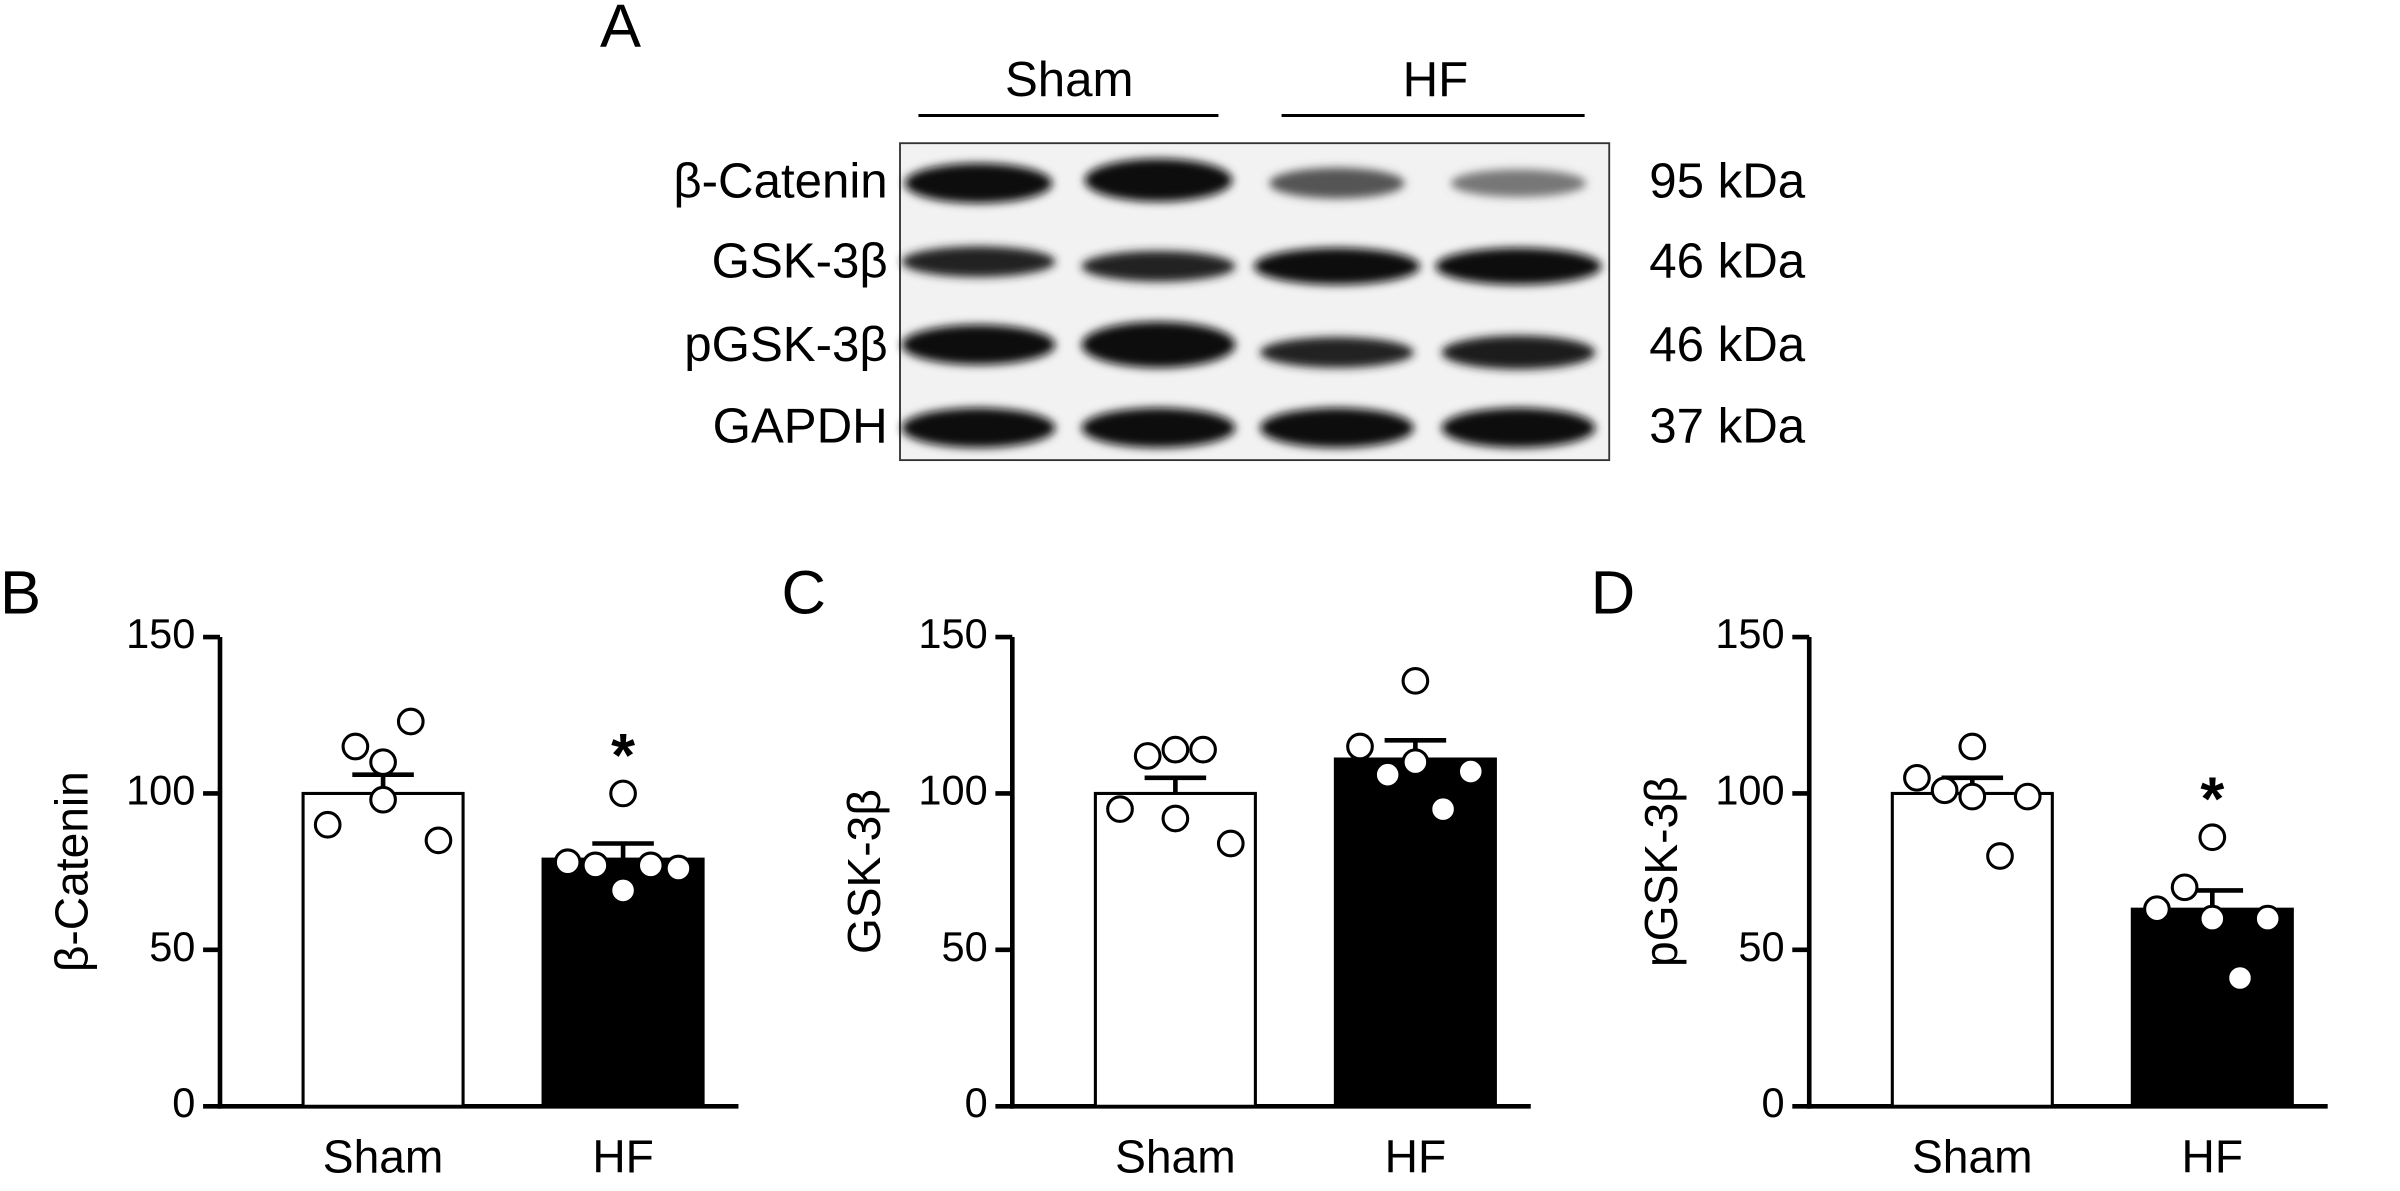  What do you see at coordinates (620, 30) in the screenshot?
I see `panel-label: A` at bounding box center [620, 30].